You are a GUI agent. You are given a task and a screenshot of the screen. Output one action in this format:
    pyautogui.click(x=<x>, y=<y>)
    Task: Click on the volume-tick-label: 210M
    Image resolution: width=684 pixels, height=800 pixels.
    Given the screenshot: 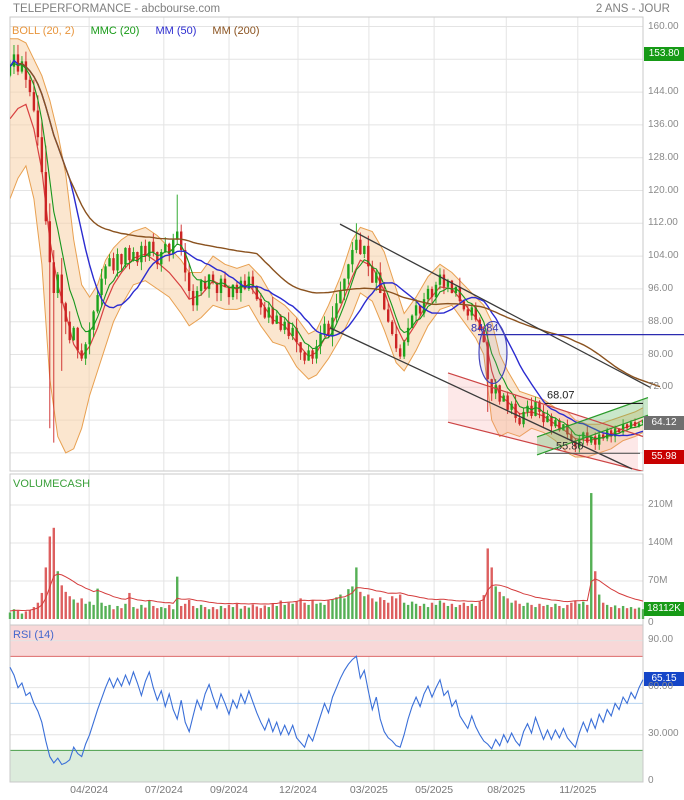 What is the action you would take?
    pyautogui.click(x=661, y=504)
    